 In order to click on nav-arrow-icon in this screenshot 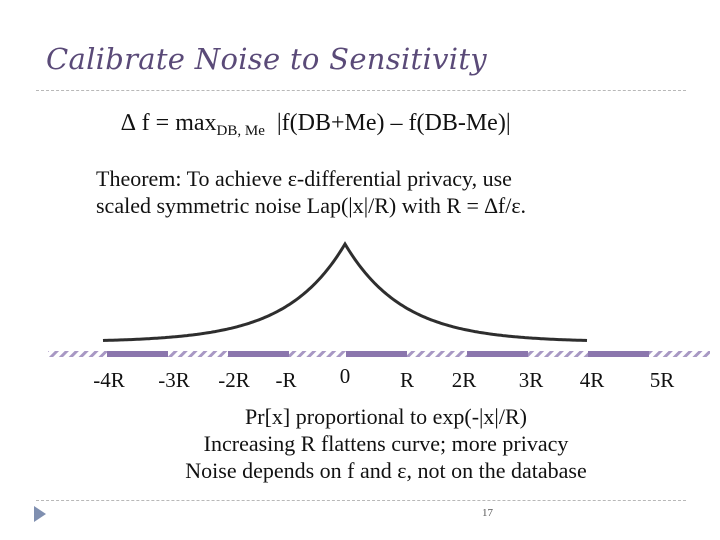, I will do `click(40, 514)`.